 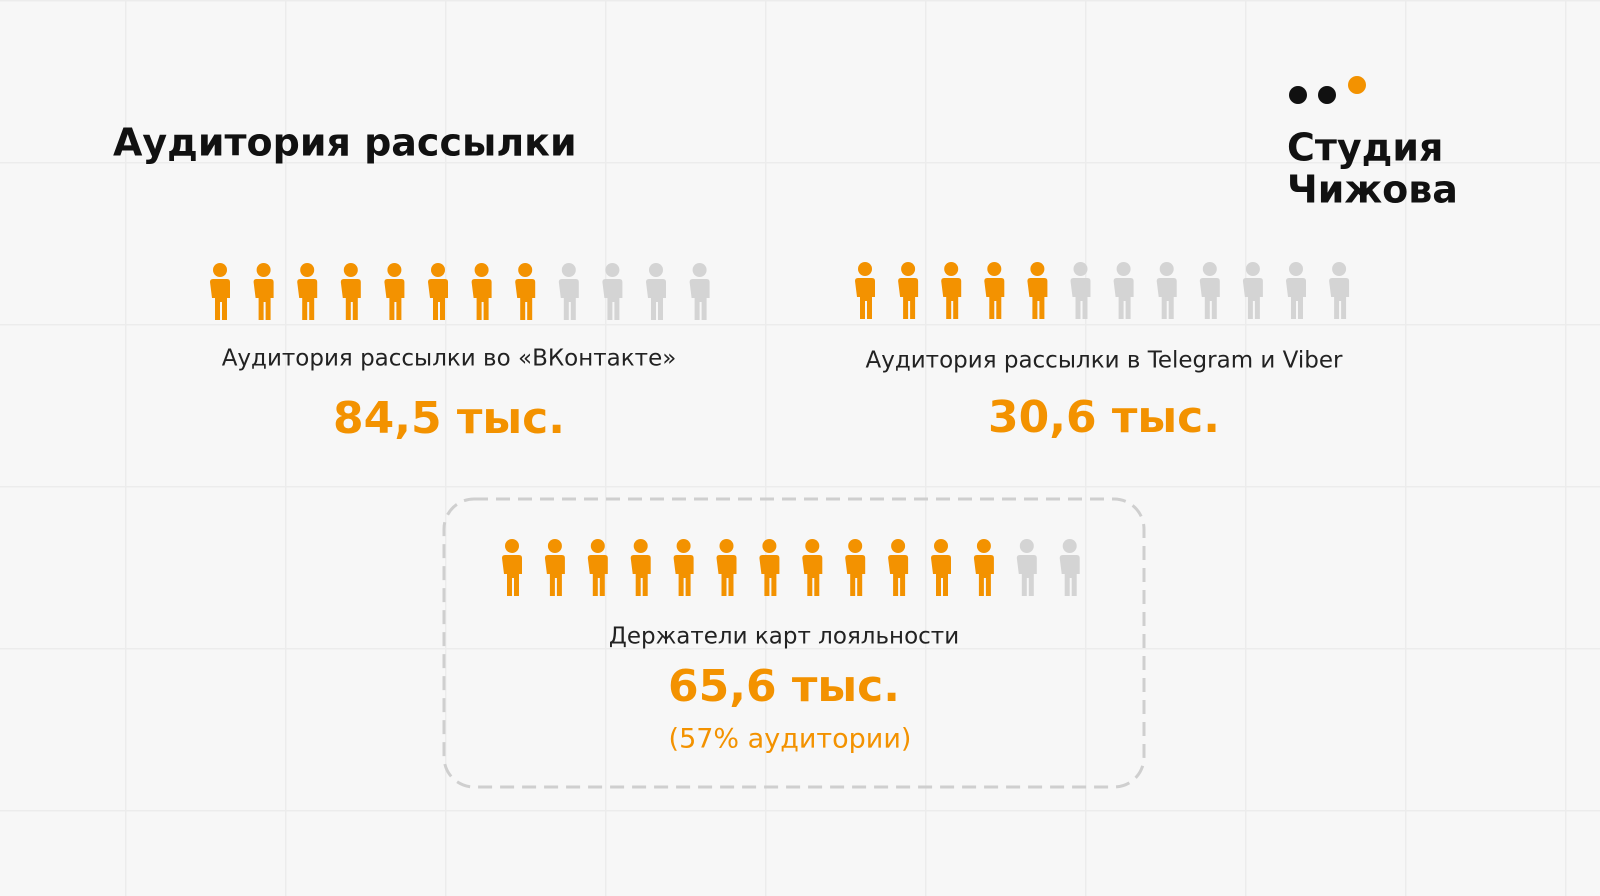 What do you see at coordinates (790, 739) in the screenshot?
I see `group-note: (57% аудитории)` at bounding box center [790, 739].